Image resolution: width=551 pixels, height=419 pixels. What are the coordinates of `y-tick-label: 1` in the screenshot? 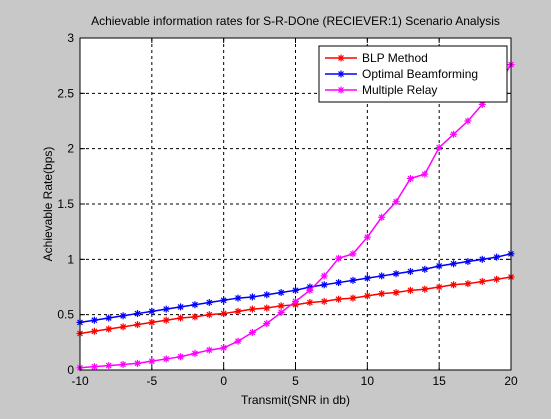 It's located at (70, 259).